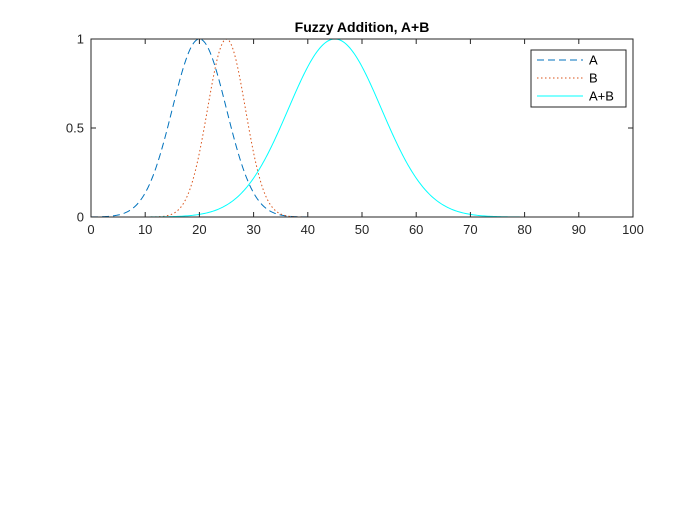 Image resolution: width=700 pixels, height=530 pixels. What do you see at coordinates (593, 78) in the screenshot?
I see `legend-label-1: B` at bounding box center [593, 78].